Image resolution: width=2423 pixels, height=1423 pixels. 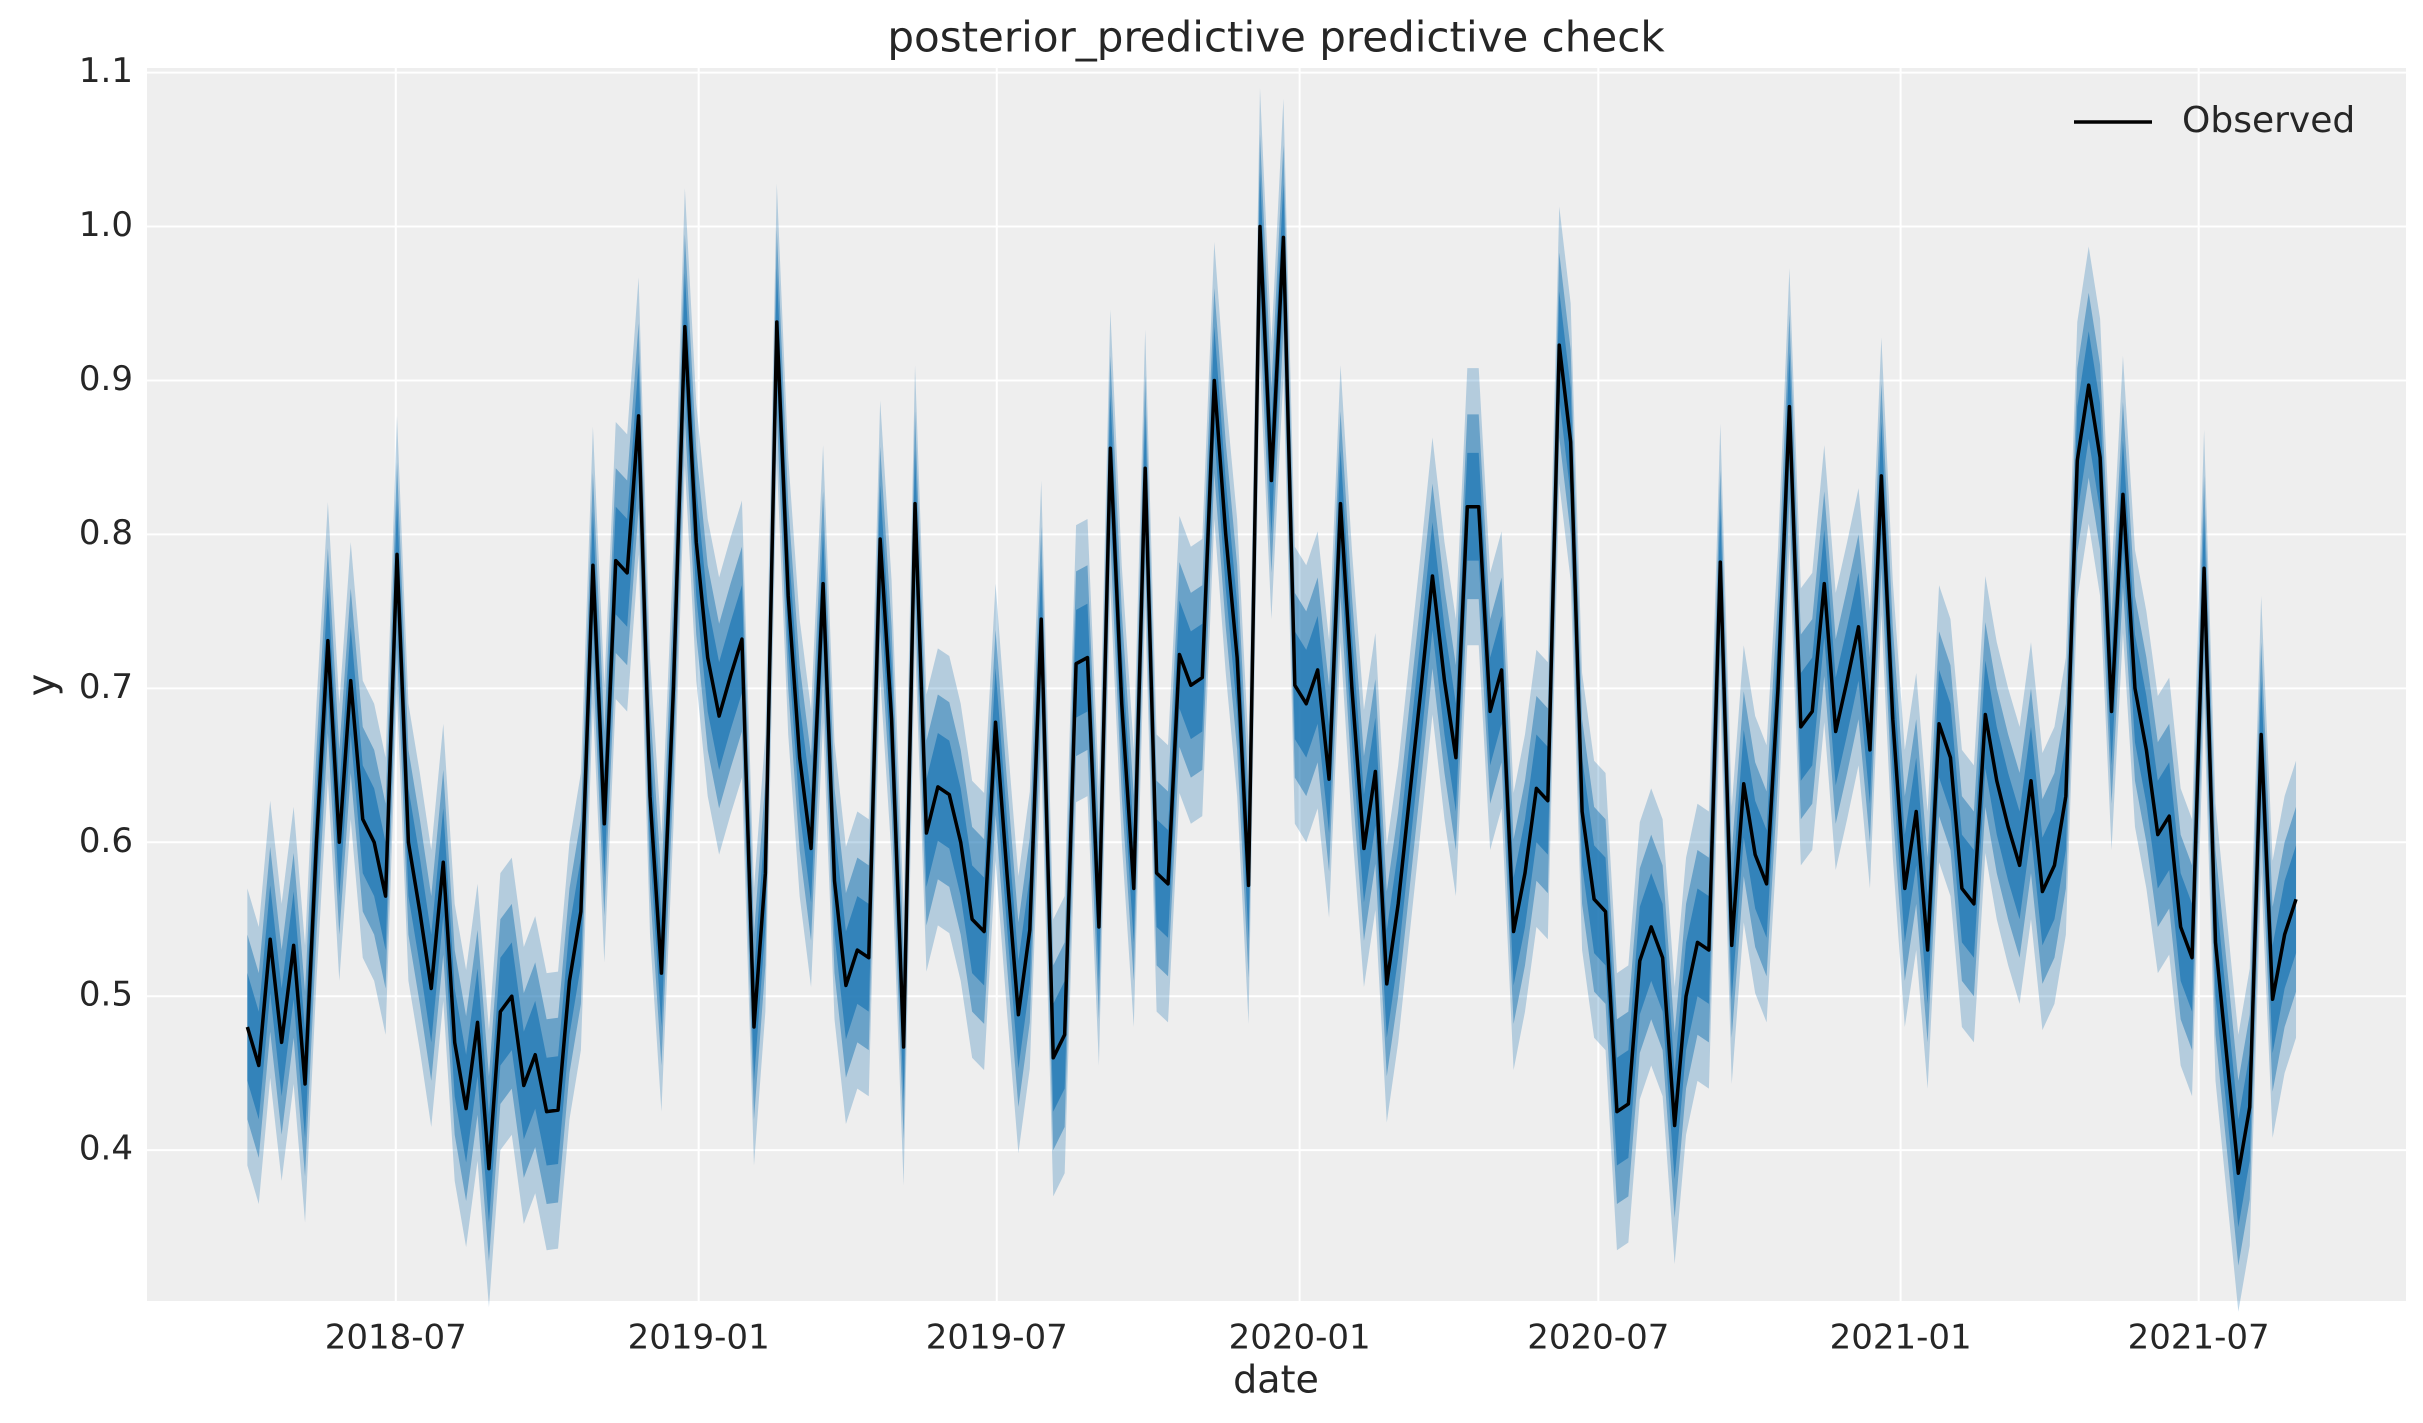 What do you see at coordinates (1276, 37) in the screenshot?
I see `chart-title: posterior_predictive predictive check` at bounding box center [1276, 37].